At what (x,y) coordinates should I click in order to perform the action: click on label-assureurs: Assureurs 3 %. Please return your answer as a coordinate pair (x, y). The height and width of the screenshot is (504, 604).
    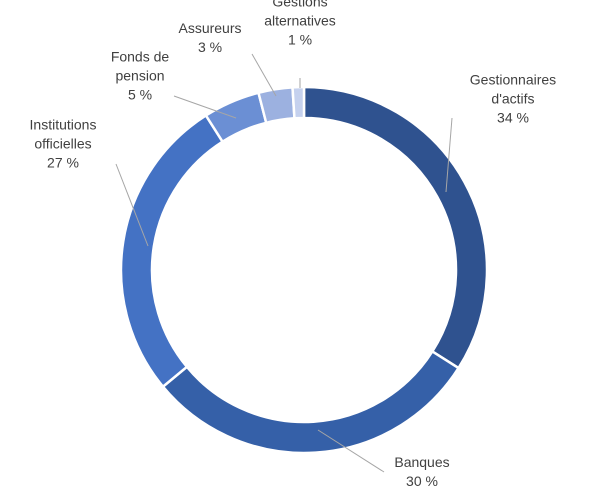
    Looking at the image, I should click on (209, 37).